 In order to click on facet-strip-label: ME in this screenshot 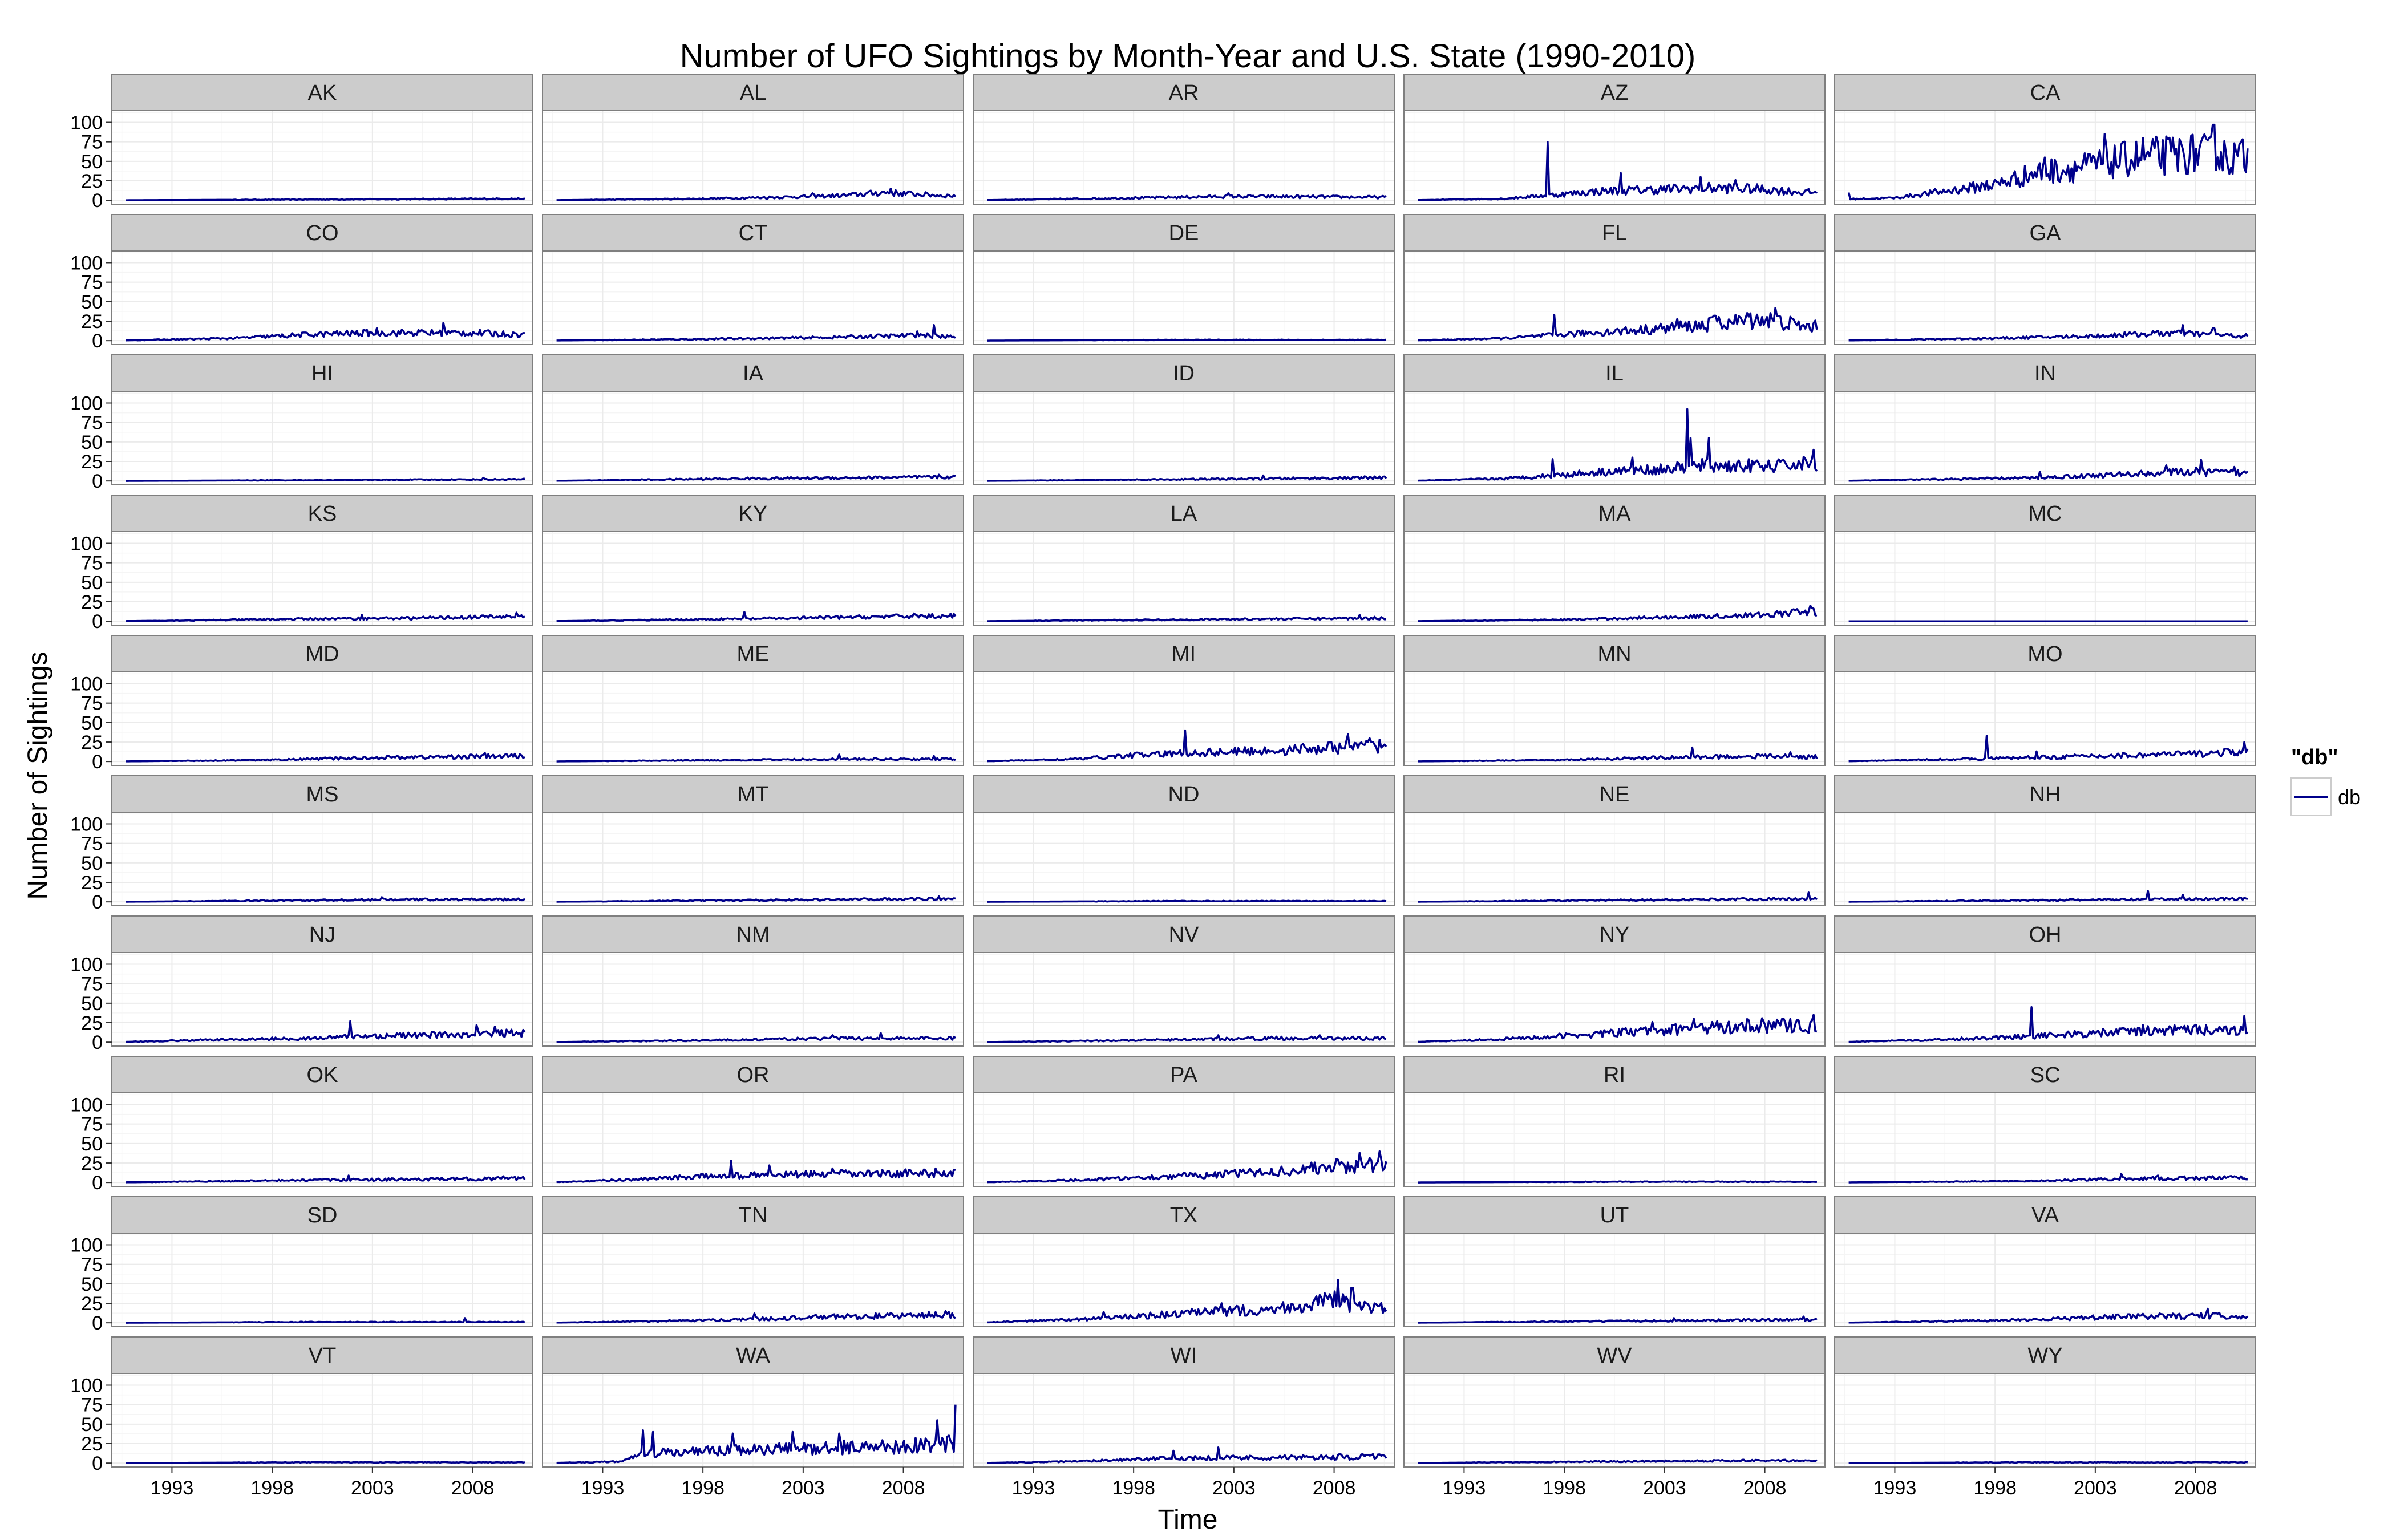, I will do `click(754, 654)`.